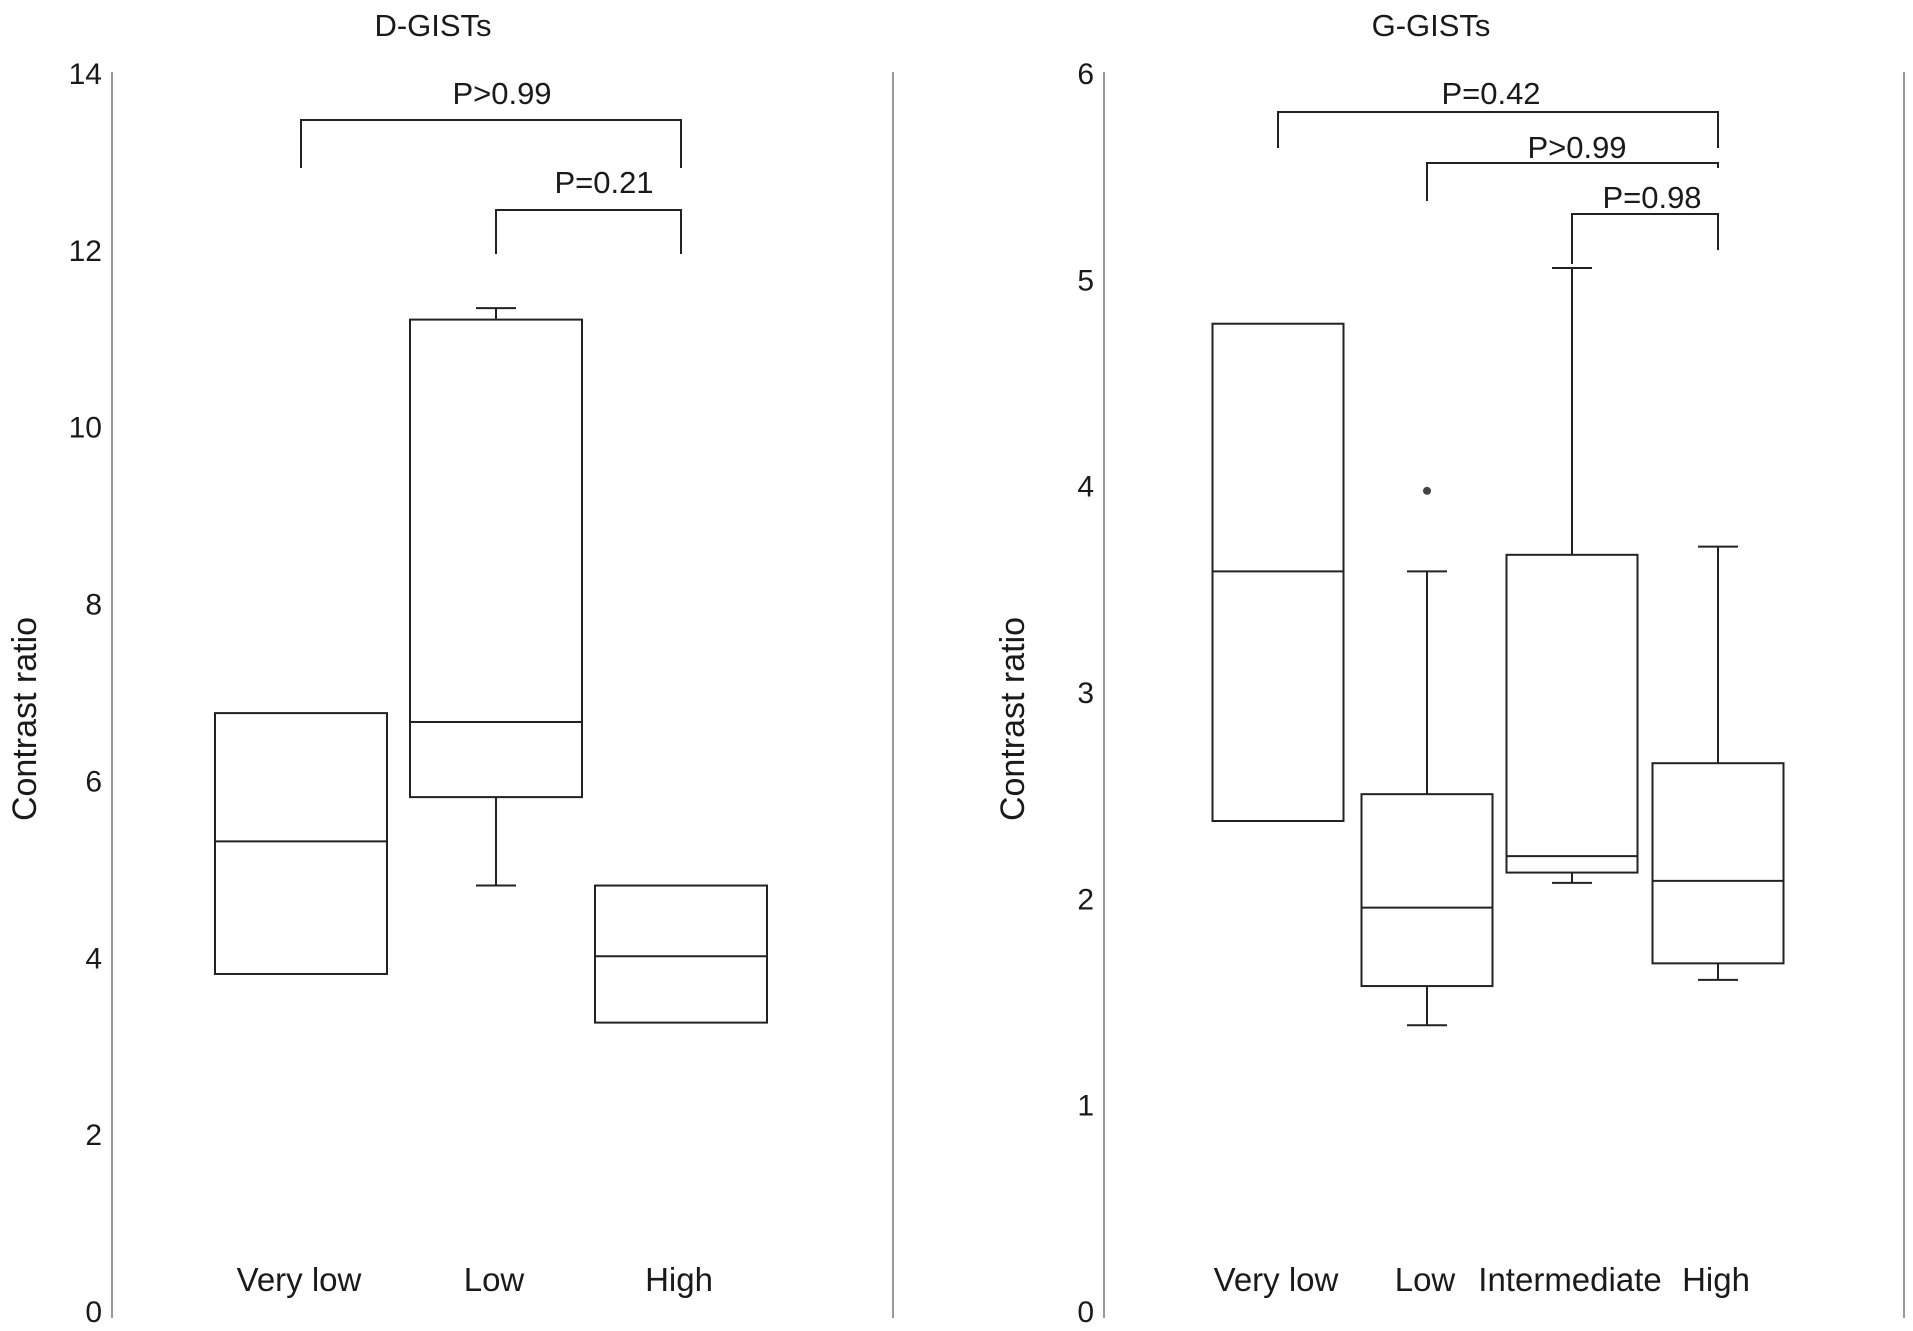  What do you see at coordinates (93, 1312) in the screenshot?
I see `panel1-y-tick-label: 0` at bounding box center [93, 1312].